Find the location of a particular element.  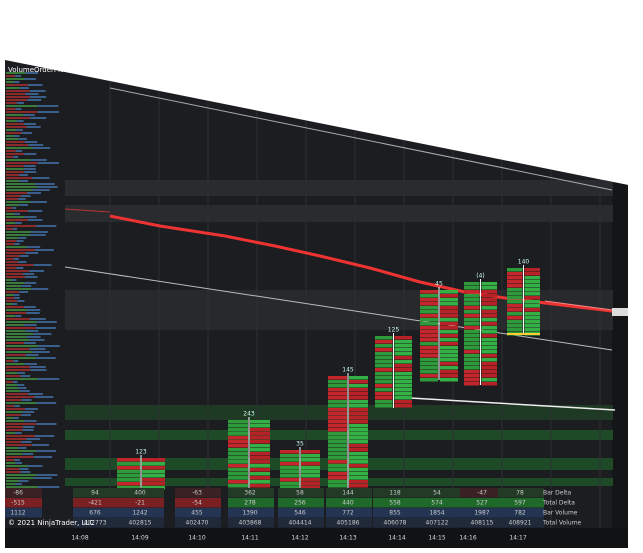

time-label: 14:12 is located at coordinates (299, 538).